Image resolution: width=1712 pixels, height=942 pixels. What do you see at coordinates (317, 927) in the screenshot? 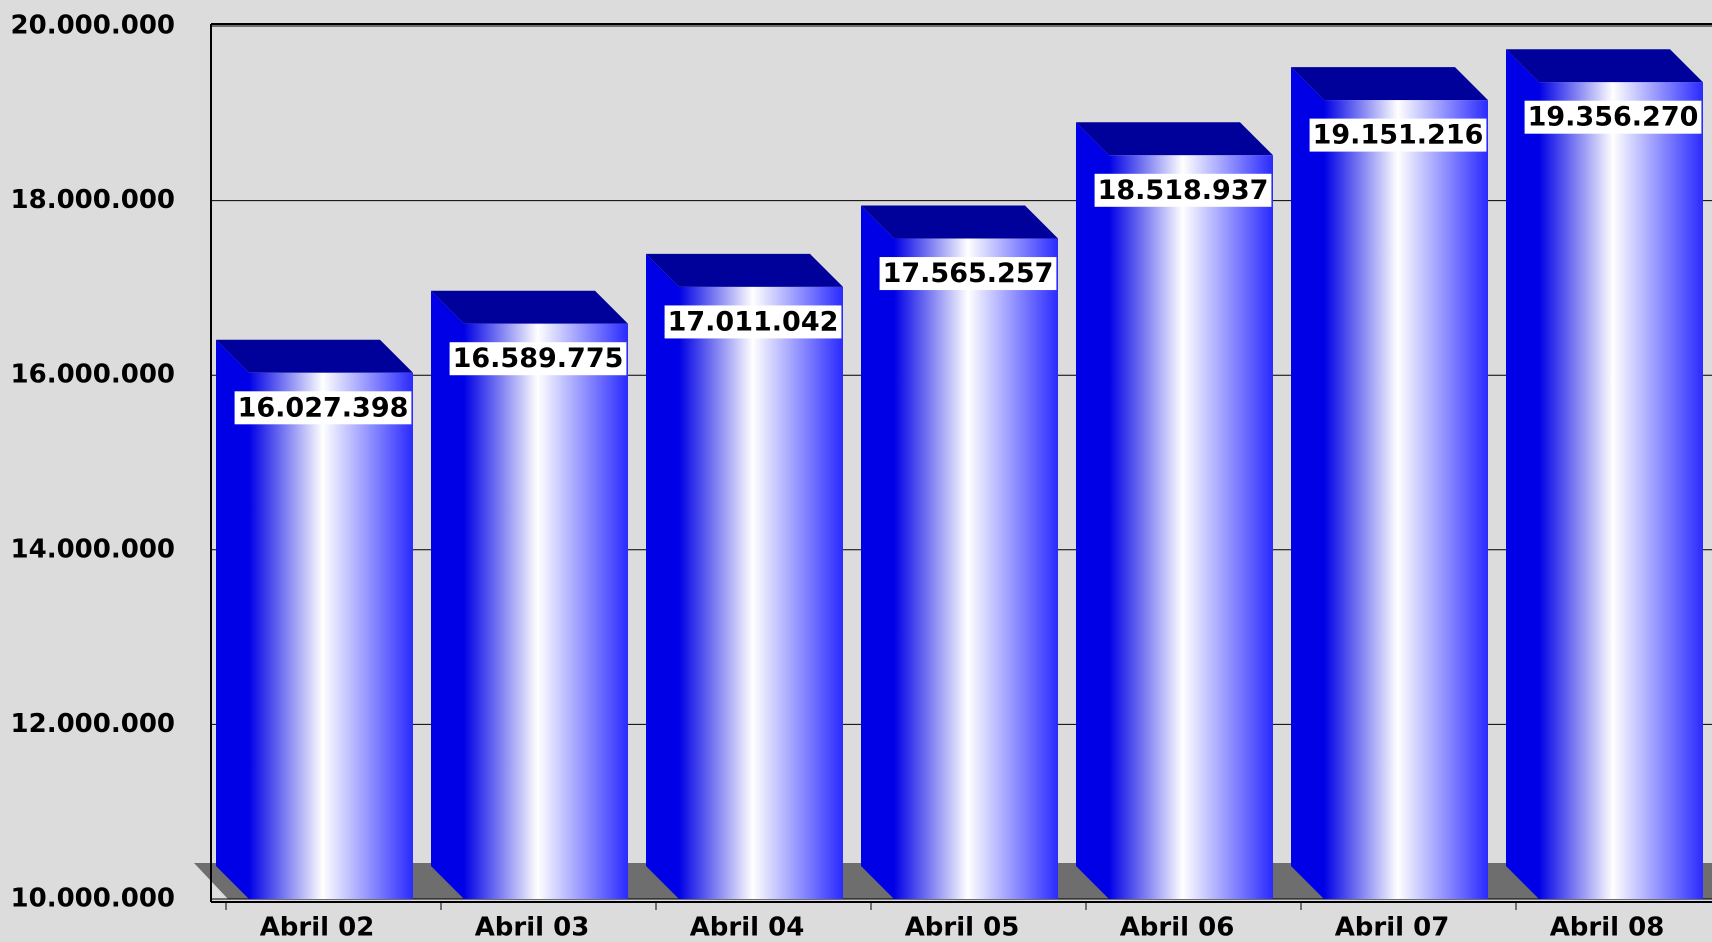
I see `x-tick-label: Abril 02` at bounding box center [317, 927].